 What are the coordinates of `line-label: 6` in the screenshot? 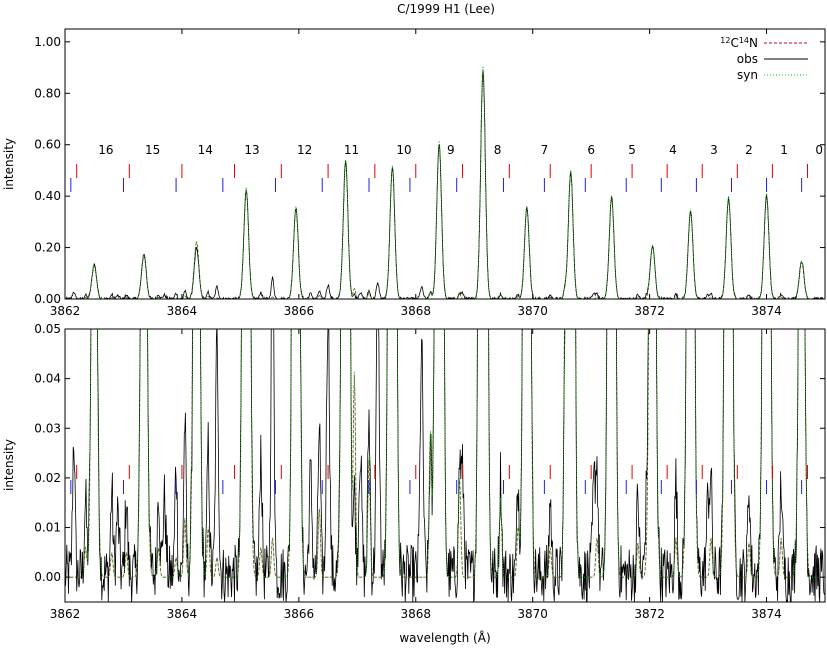 It's located at (591, 150).